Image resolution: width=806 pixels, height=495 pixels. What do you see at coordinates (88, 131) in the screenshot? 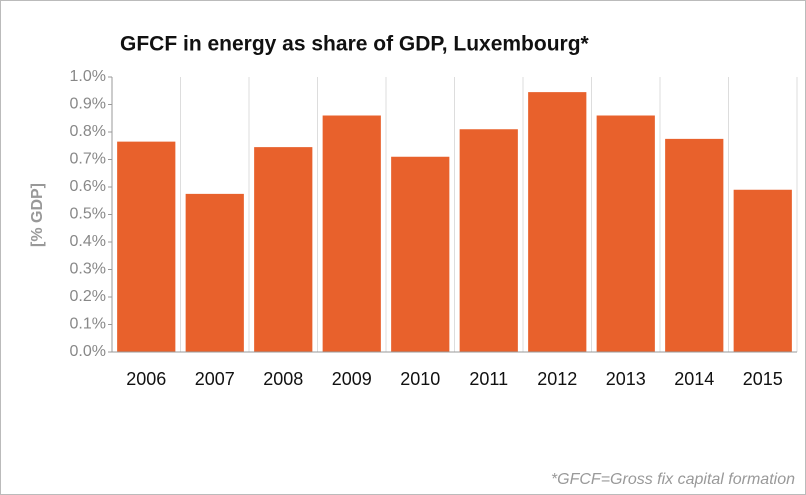
I see `y-tick-label: 0.8%` at bounding box center [88, 131].